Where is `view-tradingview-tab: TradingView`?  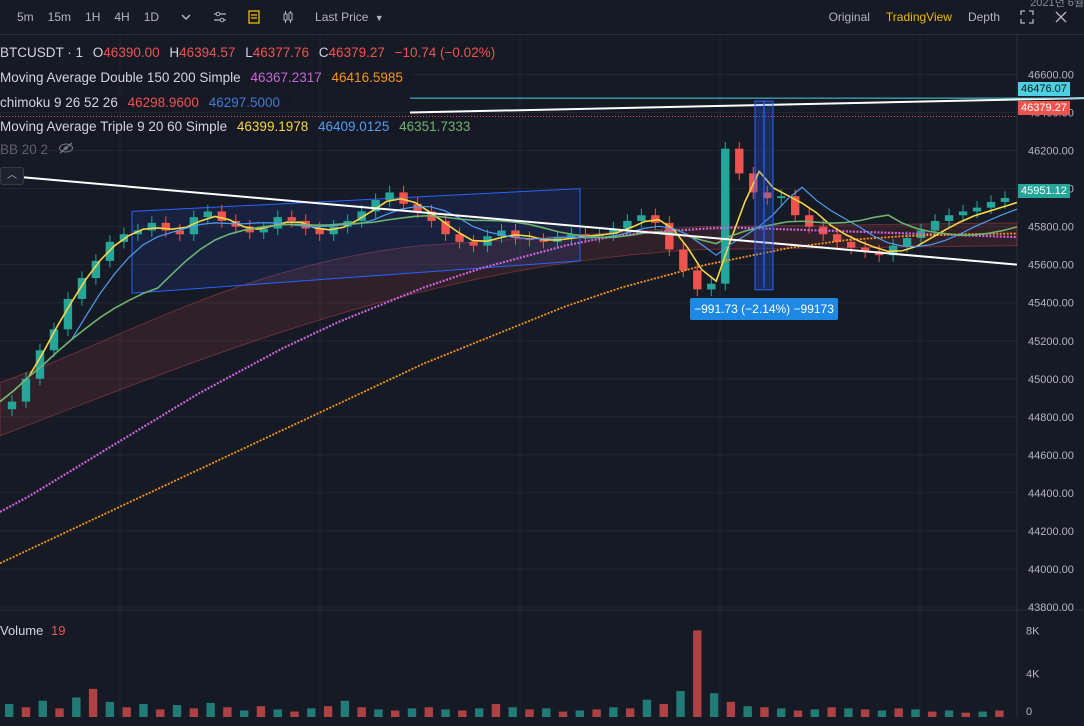 view-tradingview-tab: TradingView is located at coordinates (918, 17).